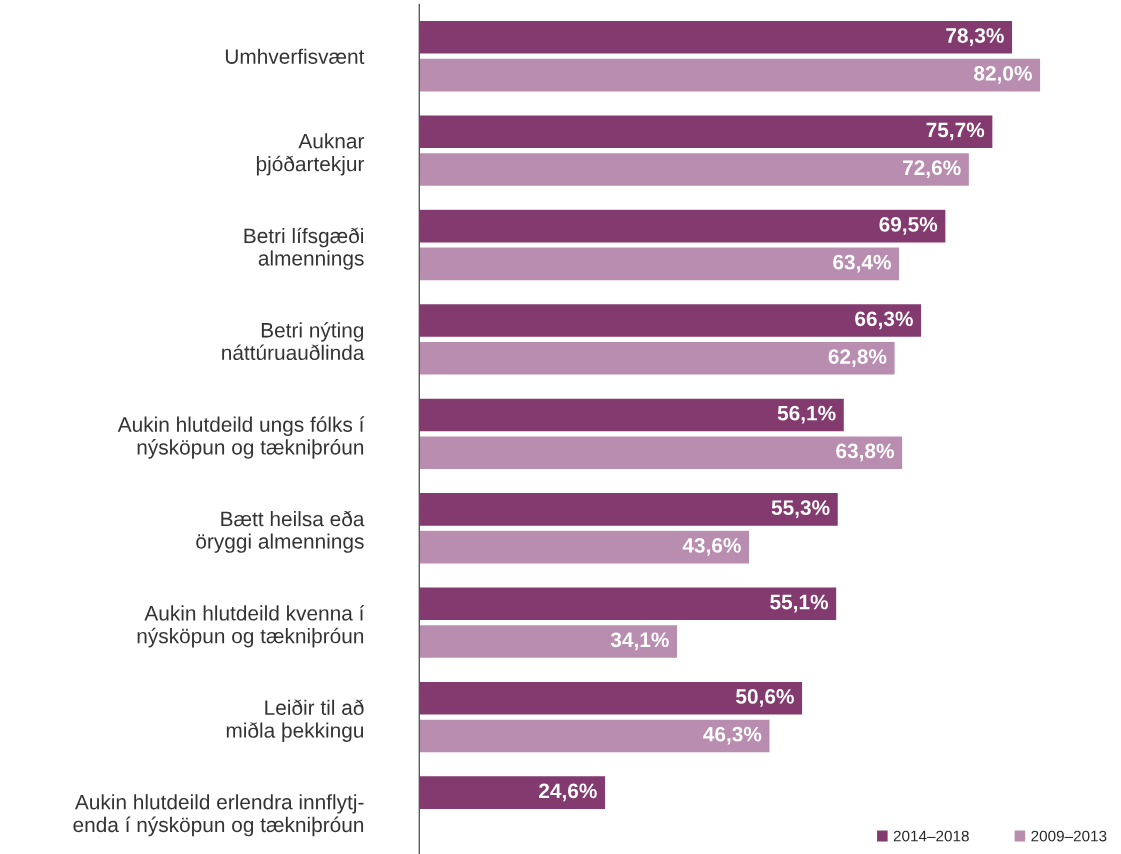 The image size is (1121, 854). What do you see at coordinates (280, 531) in the screenshot?
I see `y-tick-label: Bætt heilsa eða öryggi almennings` at bounding box center [280, 531].